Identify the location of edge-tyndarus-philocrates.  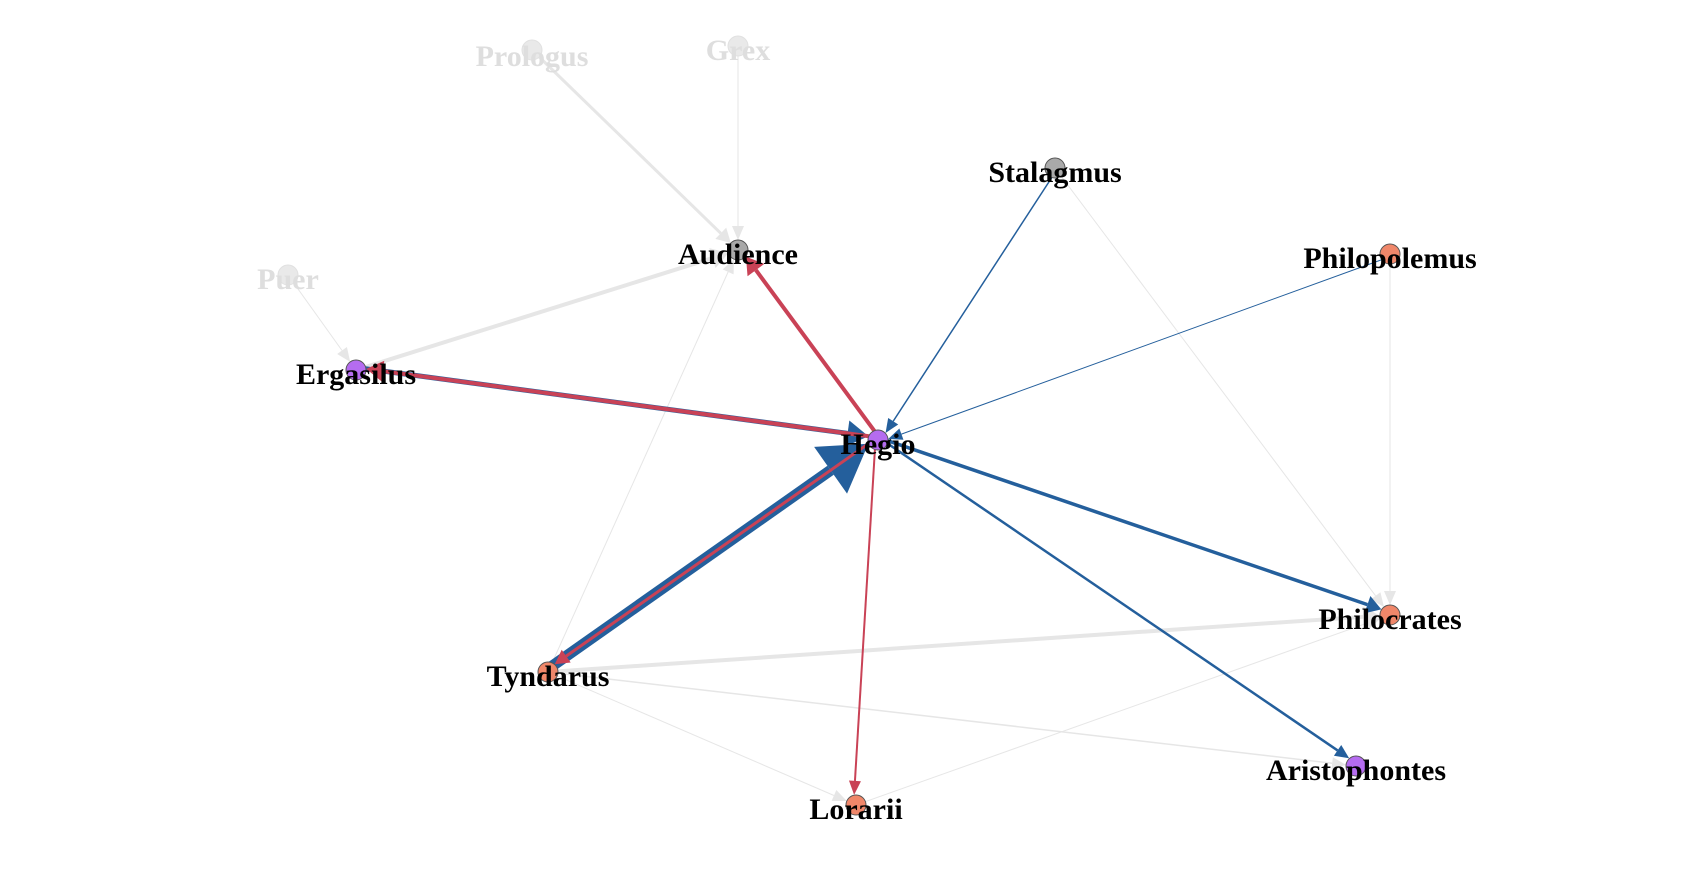
(964, 640).